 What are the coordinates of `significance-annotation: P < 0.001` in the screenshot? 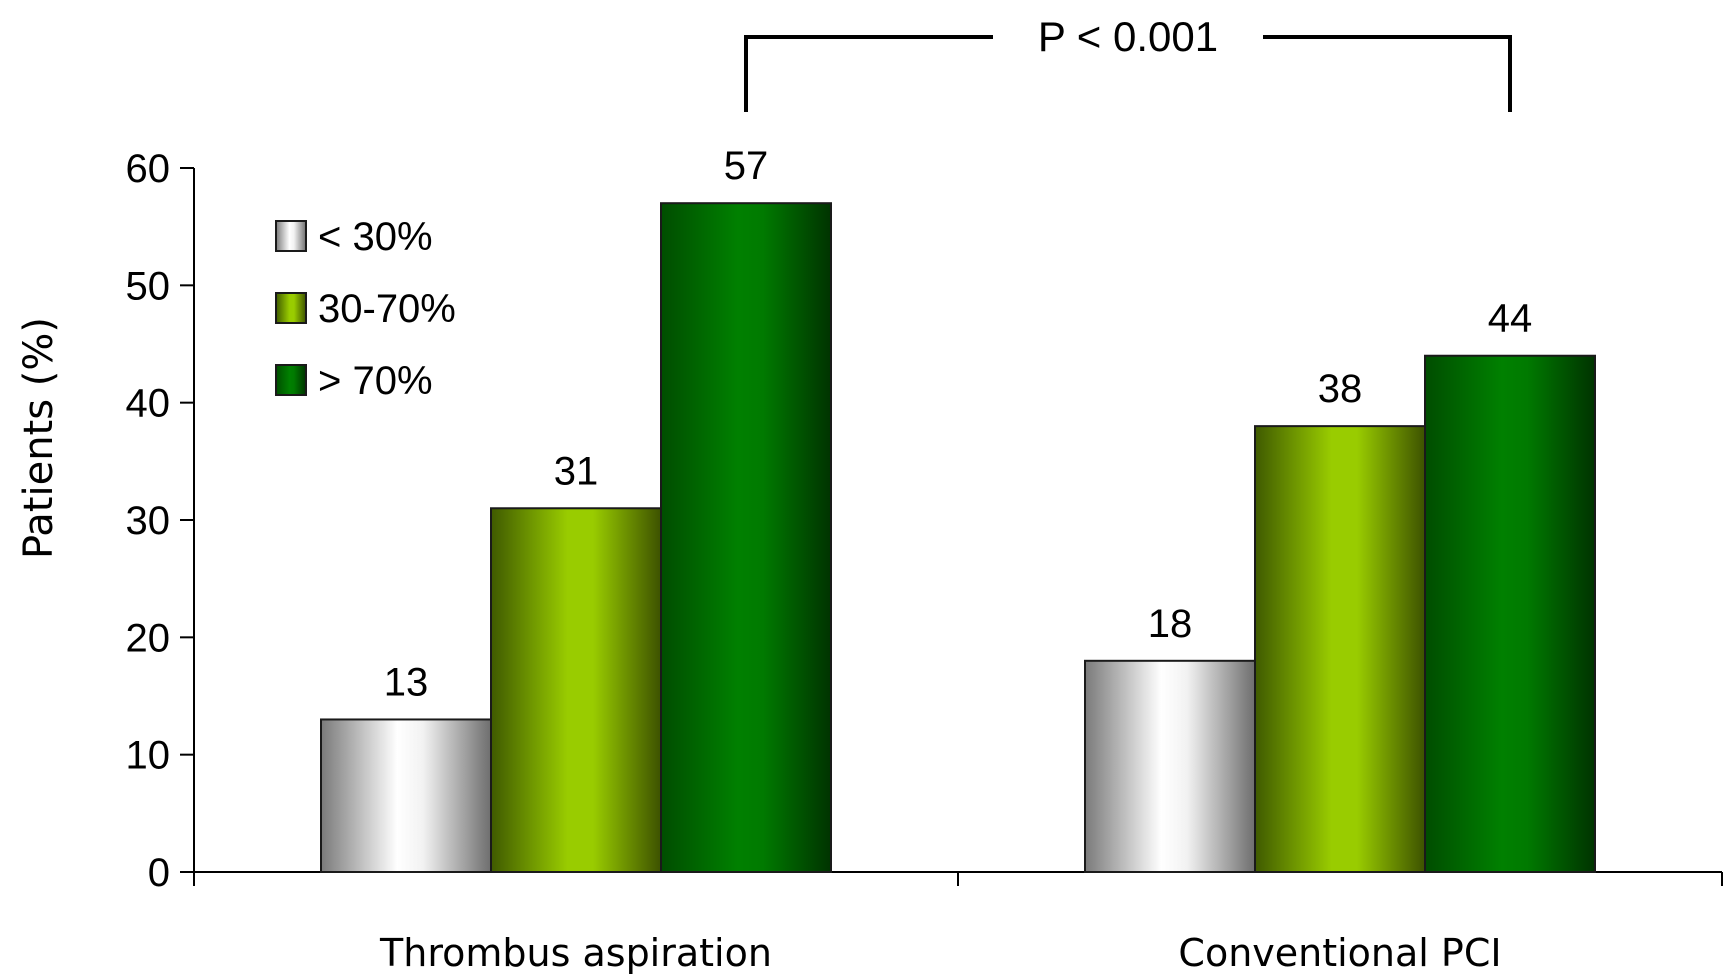 It's located at (1128, 62).